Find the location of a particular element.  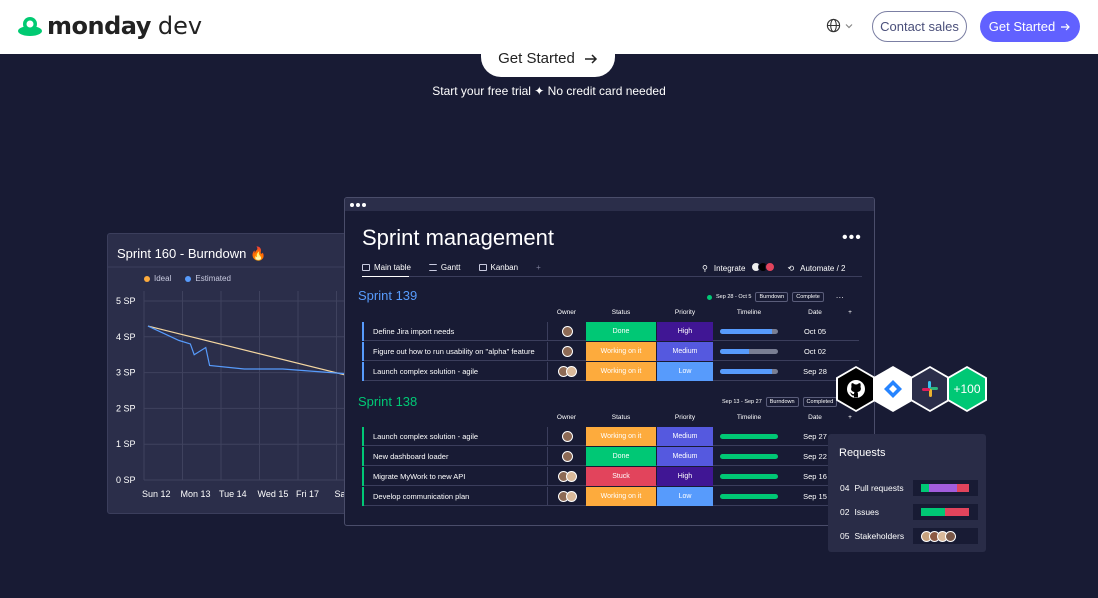

date-cell: Sep 27 is located at coordinates (815, 436).